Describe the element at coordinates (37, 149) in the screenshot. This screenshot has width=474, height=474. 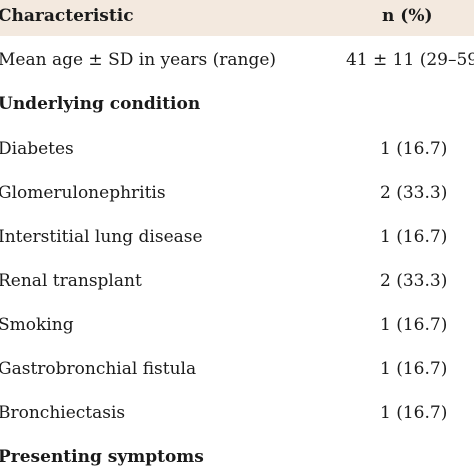
I see `row-label-diabetes: Diabetes` at that location.